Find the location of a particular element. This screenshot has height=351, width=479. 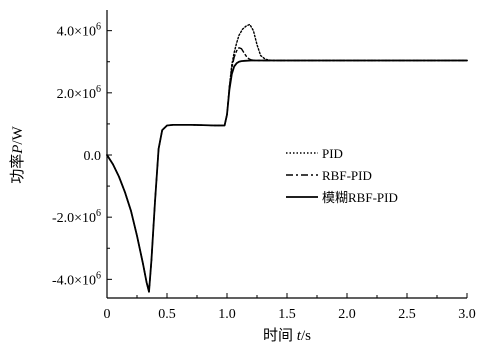

y-tick-label: 0.0 is located at coordinates (93, 156).